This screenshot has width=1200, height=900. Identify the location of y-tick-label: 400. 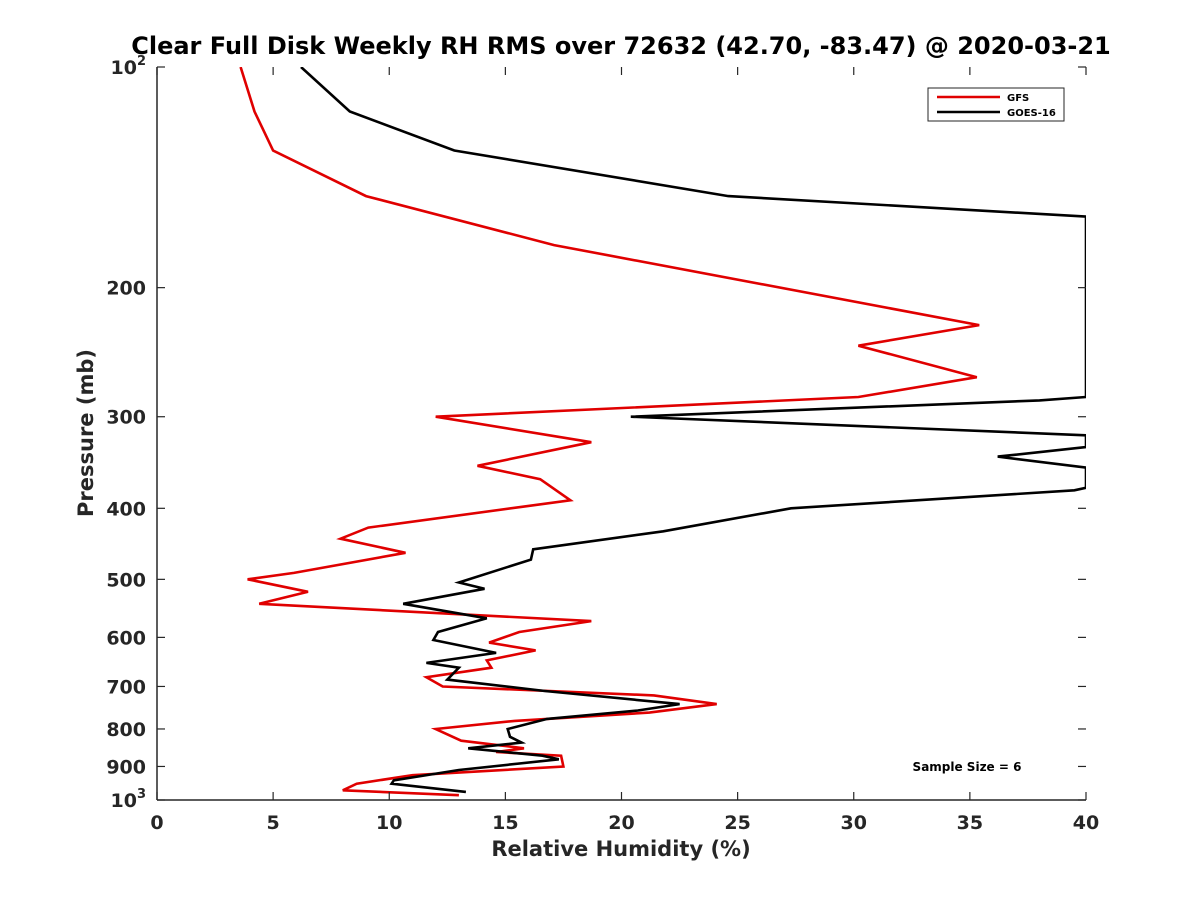
(126, 509).